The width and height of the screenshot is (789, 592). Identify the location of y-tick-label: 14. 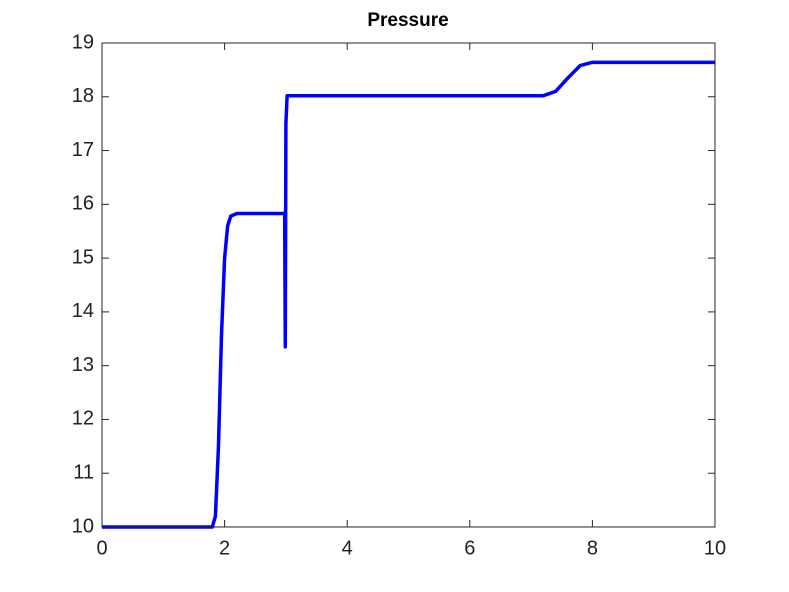
(83, 311).